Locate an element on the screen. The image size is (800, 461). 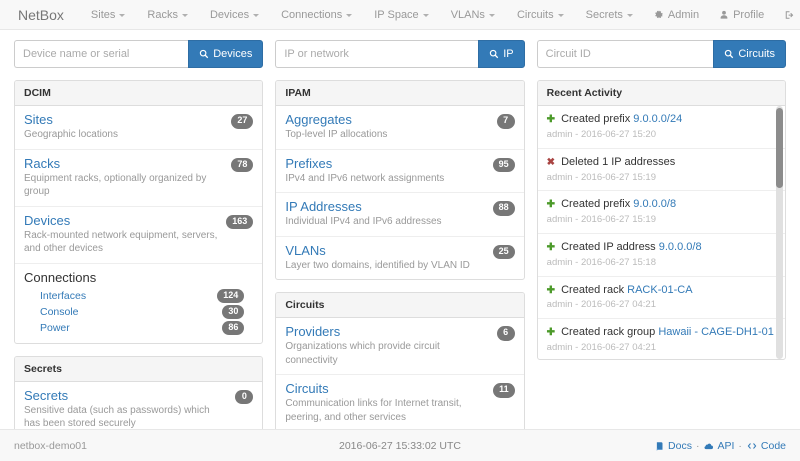
link-aggregates: Aggregates is located at coordinates (318, 119).